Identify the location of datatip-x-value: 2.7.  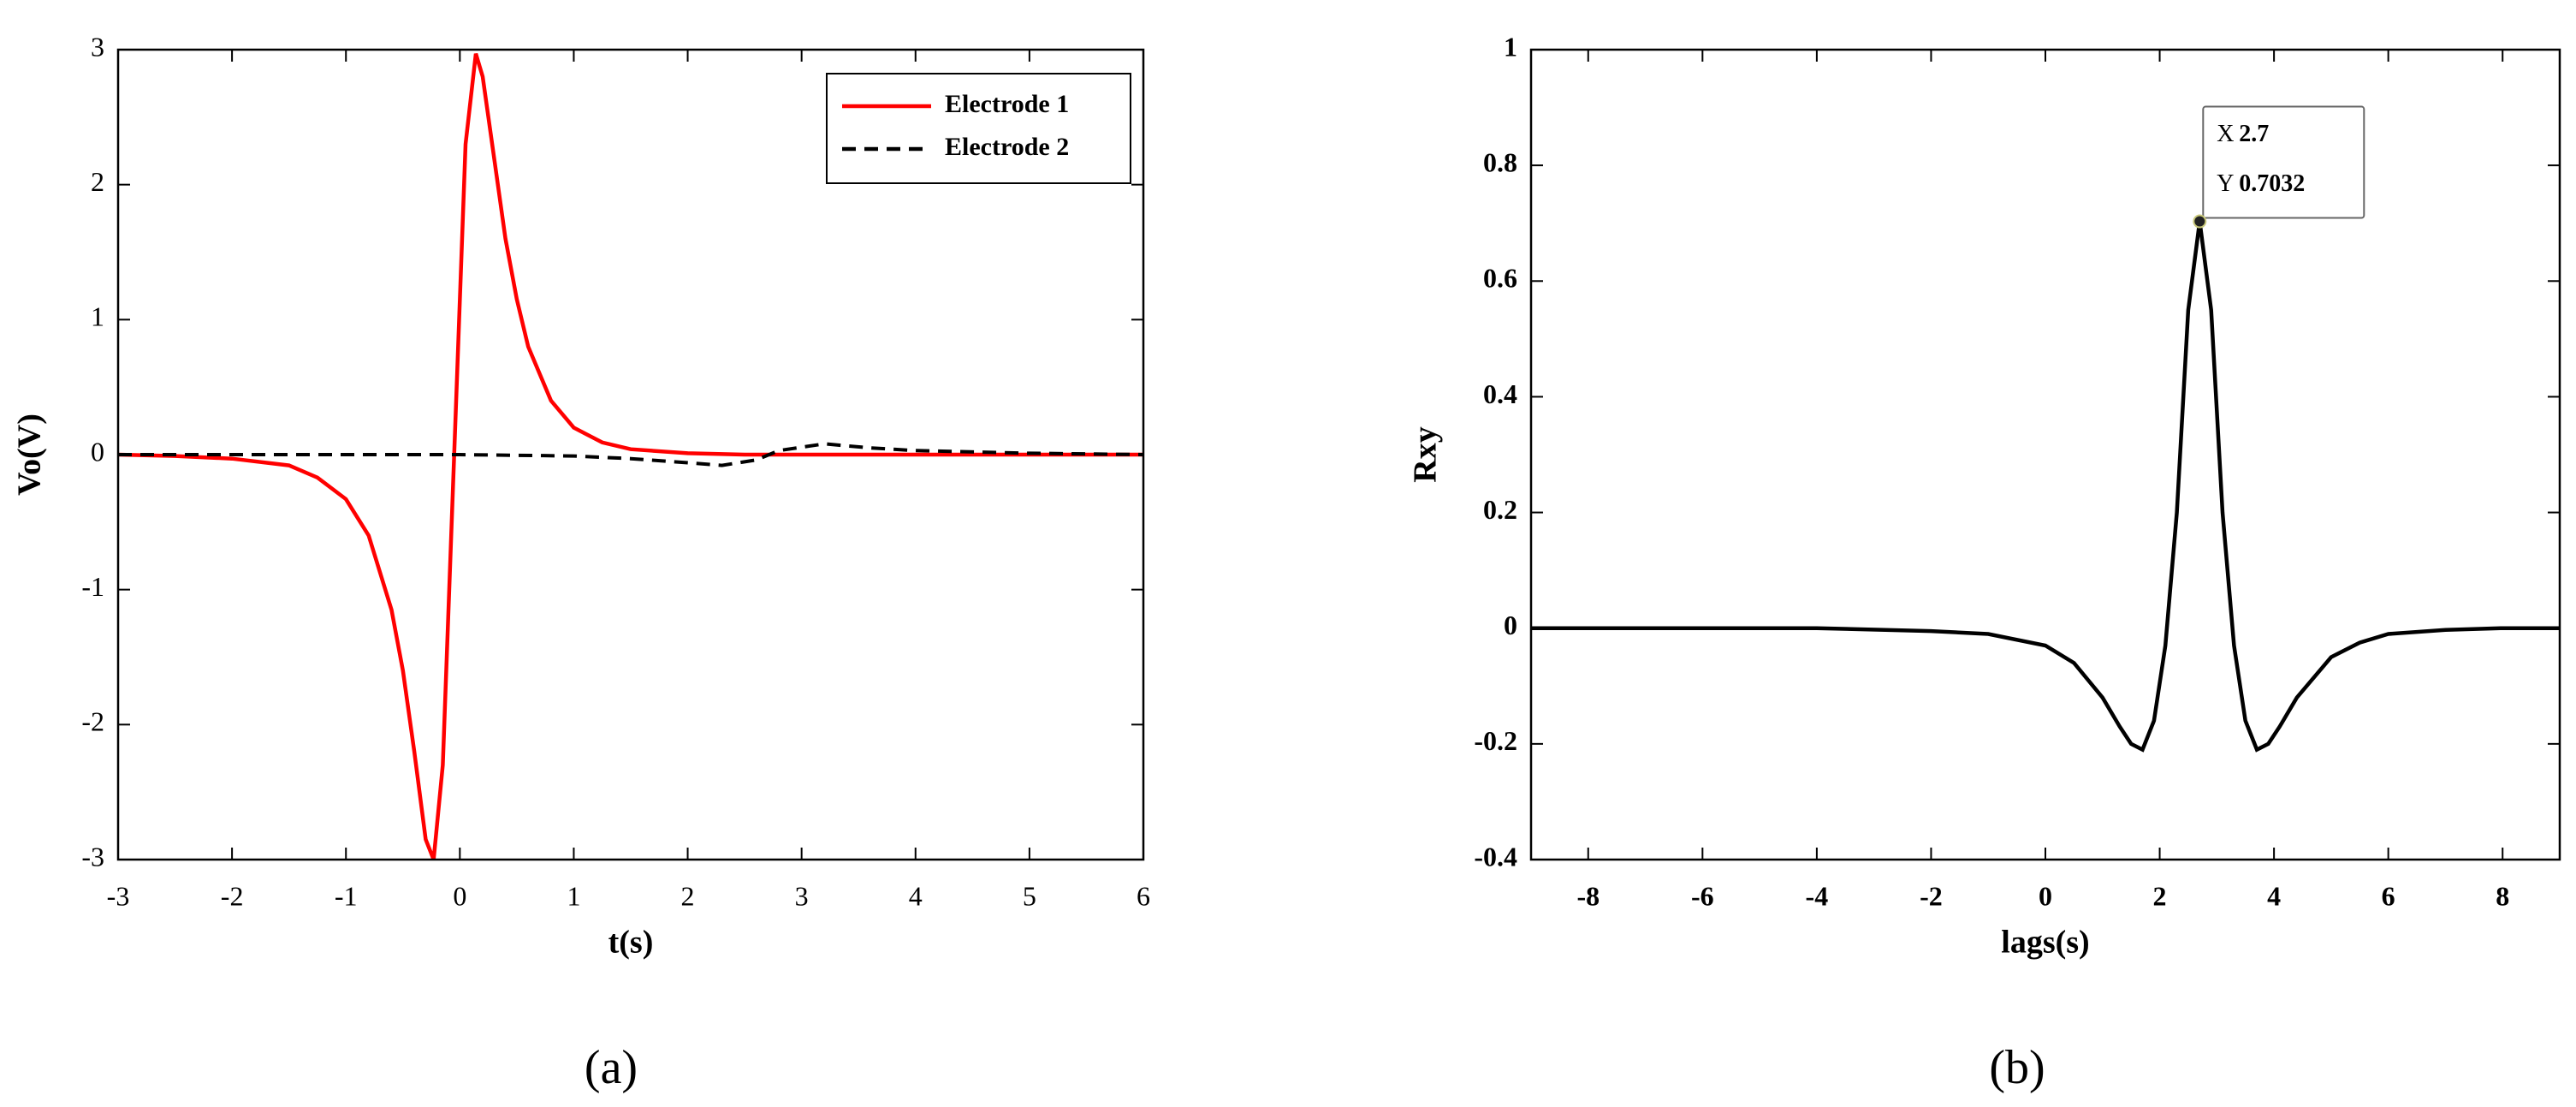
(2254, 134).